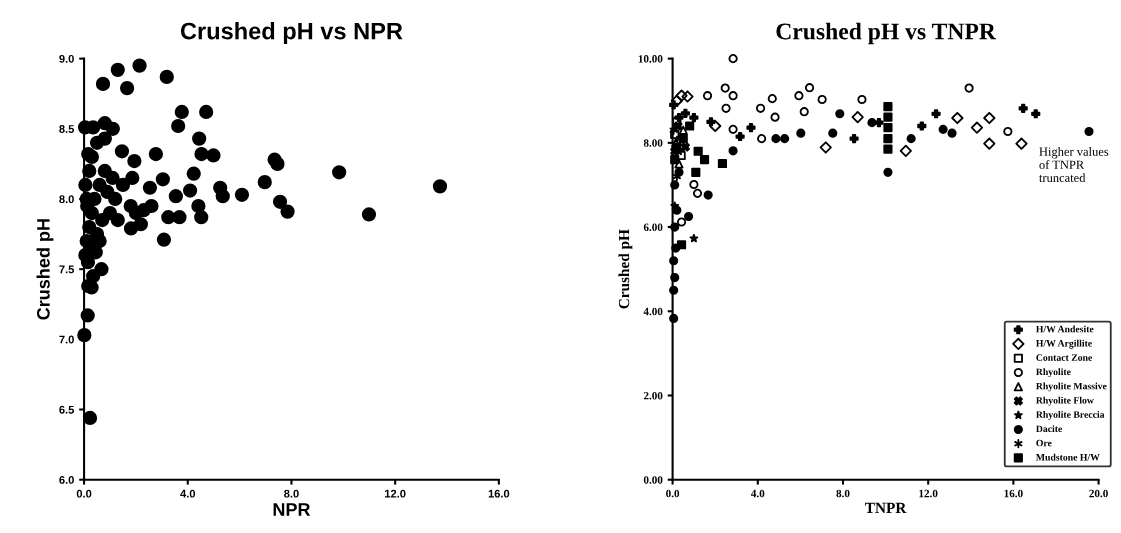  I want to click on legend-label: Contact Zone, so click(1064, 357).